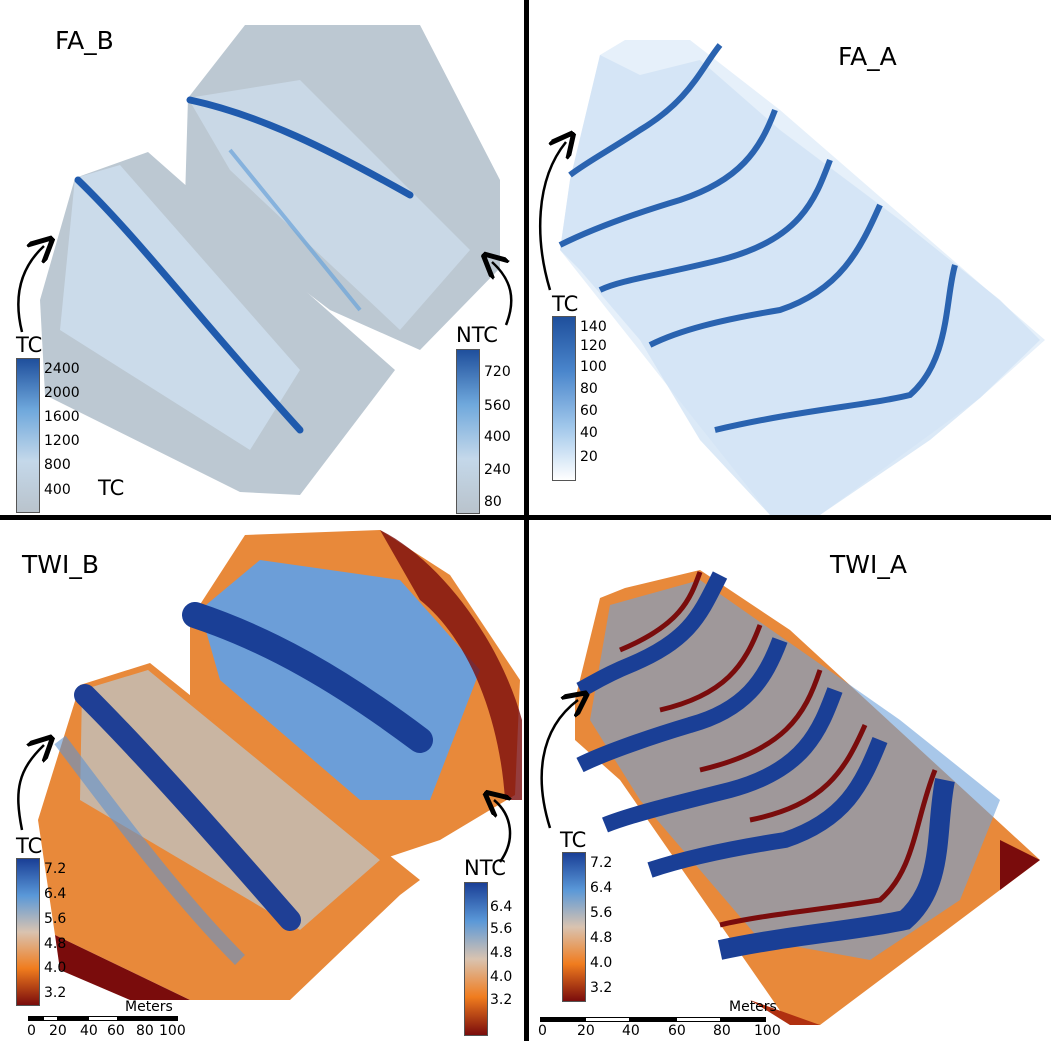 The height and width of the screenshot is (1041, 1051). I want to click on legend-twi-b-ntc: NTC 6.4 5.6 4.8 4.0 3.2, so click(492, 948).